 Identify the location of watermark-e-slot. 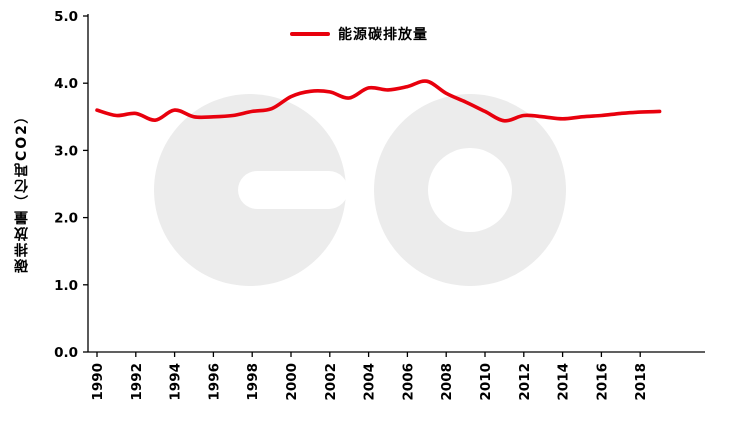
(293, 190).